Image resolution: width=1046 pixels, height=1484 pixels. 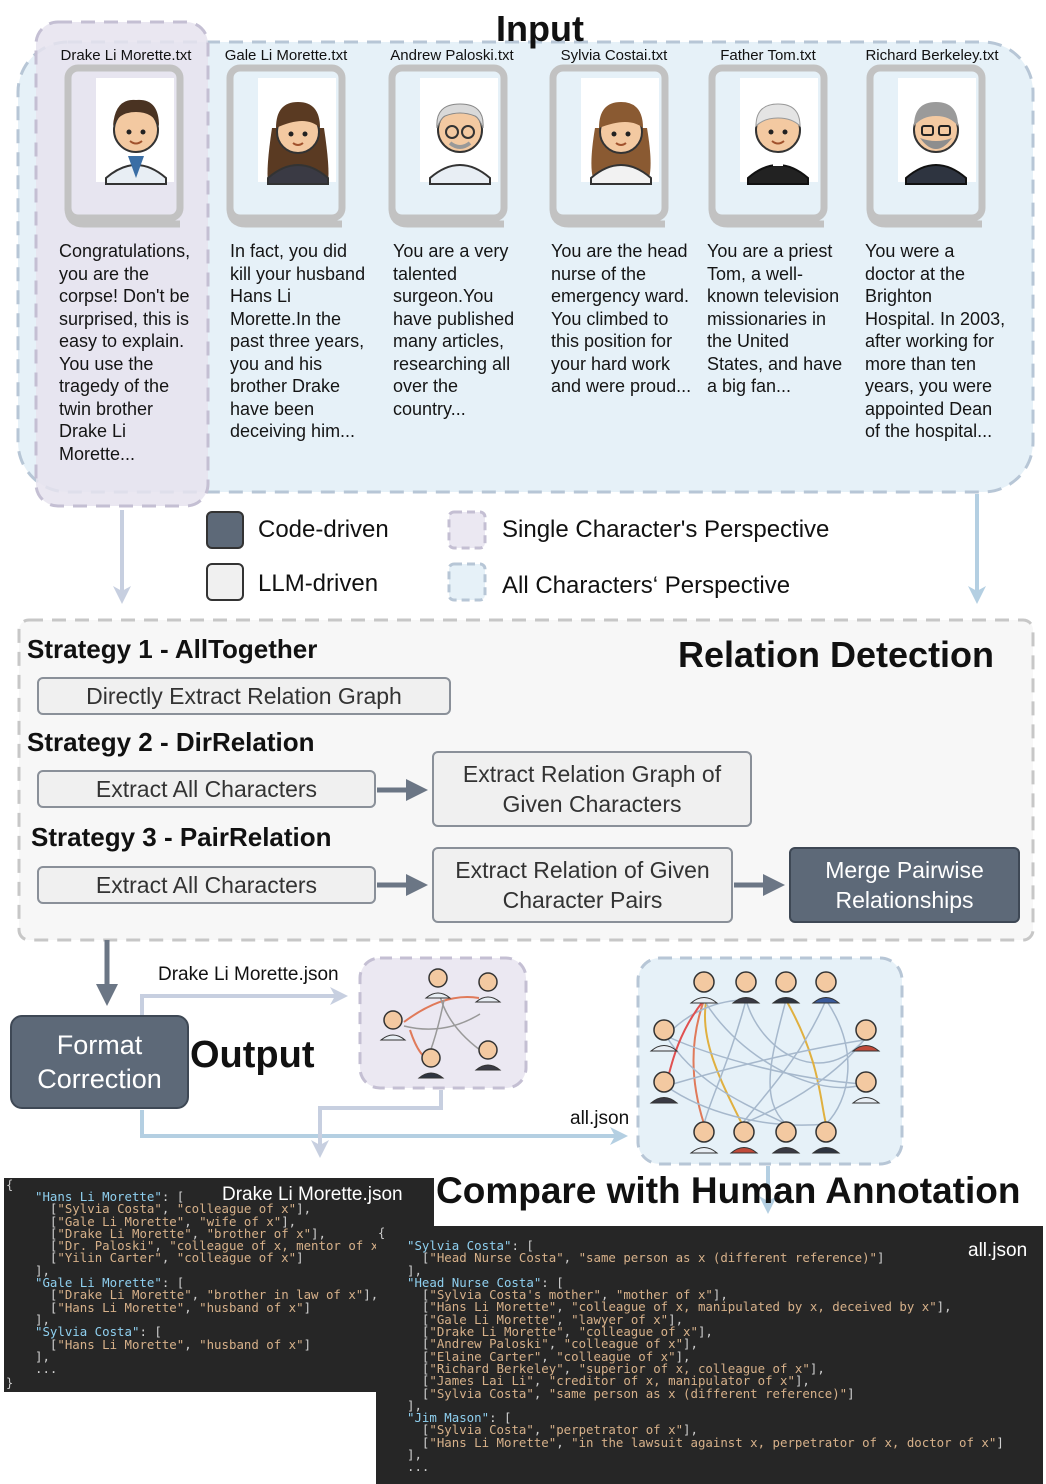 What do you see at coordinates (10, 1185) in the screenshot?
I see `open-brace: {` at bounding box center [10, 1185].